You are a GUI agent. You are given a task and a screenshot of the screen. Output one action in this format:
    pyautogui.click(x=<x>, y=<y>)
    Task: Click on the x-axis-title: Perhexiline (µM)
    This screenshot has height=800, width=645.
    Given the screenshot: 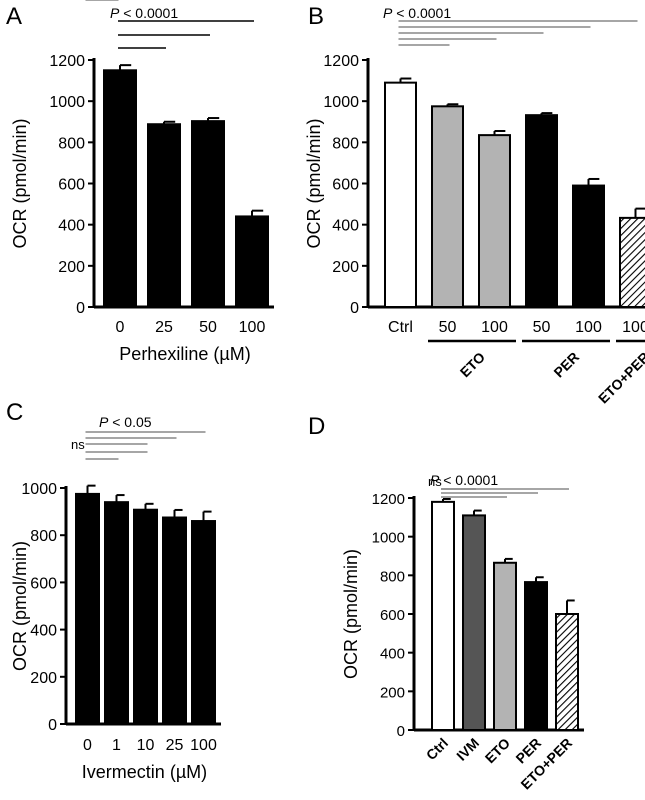 What is the action you would take?
    pyautogui.click(x=184, y=354)
    